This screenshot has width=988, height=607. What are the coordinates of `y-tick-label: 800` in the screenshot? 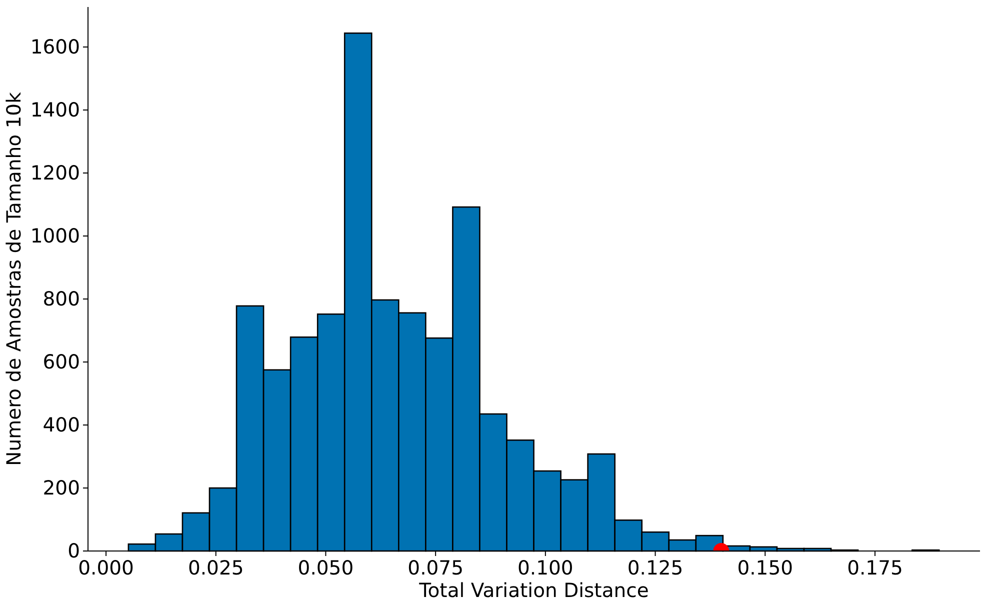 It's located at (61, 299).